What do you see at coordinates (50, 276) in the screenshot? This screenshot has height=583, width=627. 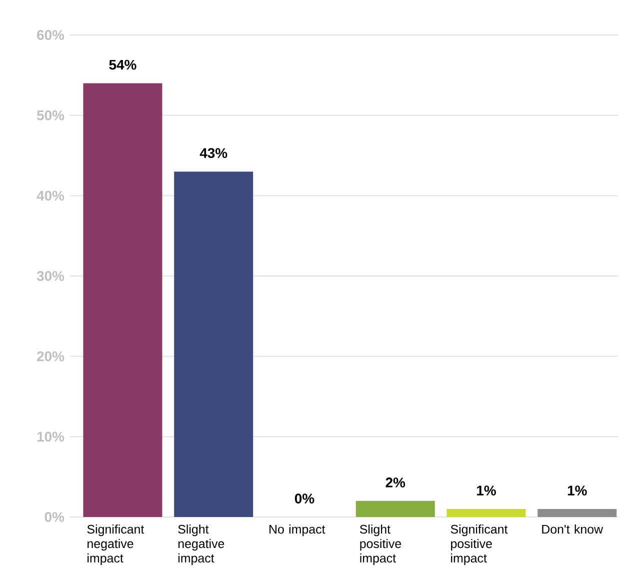 I see `y-tick-label: 30%` at bounding box center [50, 276].